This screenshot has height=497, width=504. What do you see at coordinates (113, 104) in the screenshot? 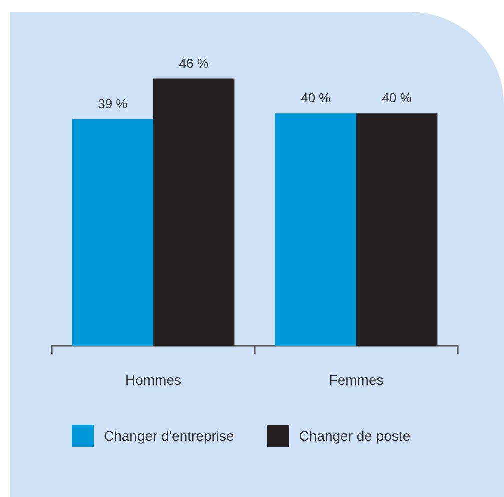
I see `data-label: 39 %` at bounding box center [113, 104].